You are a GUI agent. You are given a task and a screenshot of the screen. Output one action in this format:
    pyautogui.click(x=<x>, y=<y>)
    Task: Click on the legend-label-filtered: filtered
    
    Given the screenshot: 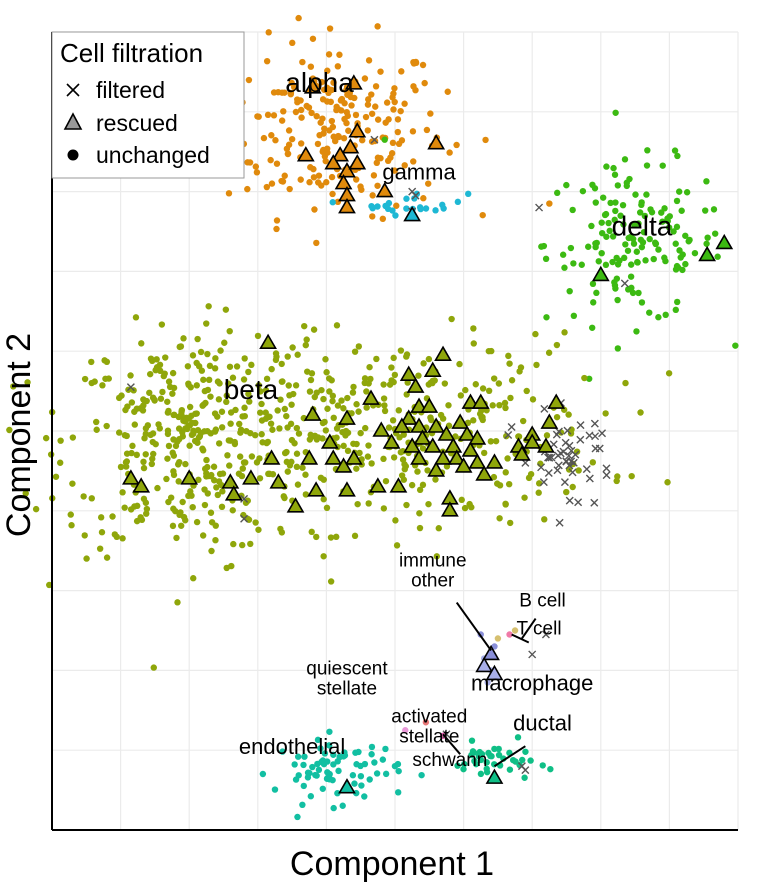 What is the action you would take?
    pyautogui.click(x=130, y=90)
    